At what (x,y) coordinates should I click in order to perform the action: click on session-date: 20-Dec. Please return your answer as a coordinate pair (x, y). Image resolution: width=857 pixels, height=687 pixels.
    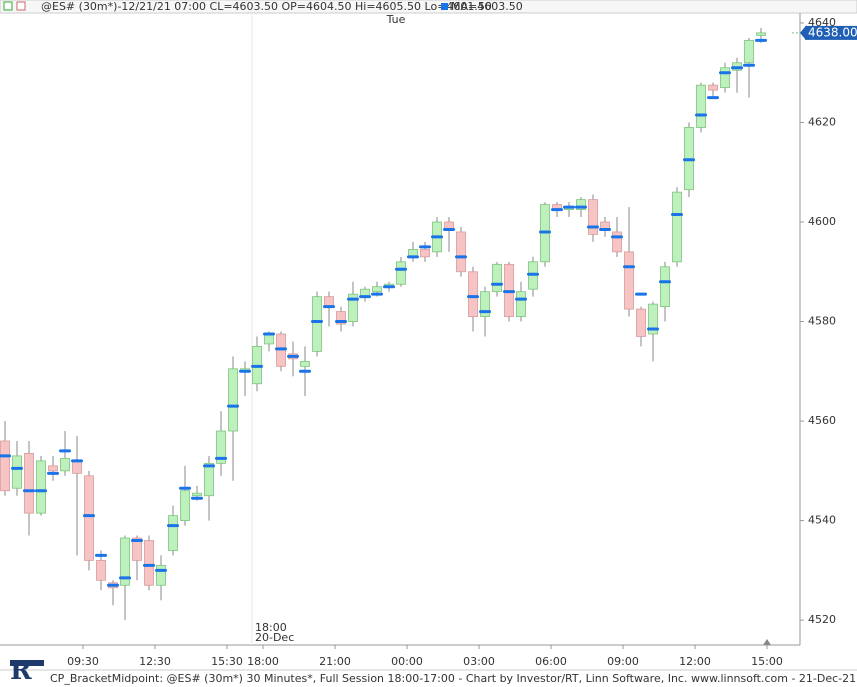
    Looking at the image, I should click on (274, 637).